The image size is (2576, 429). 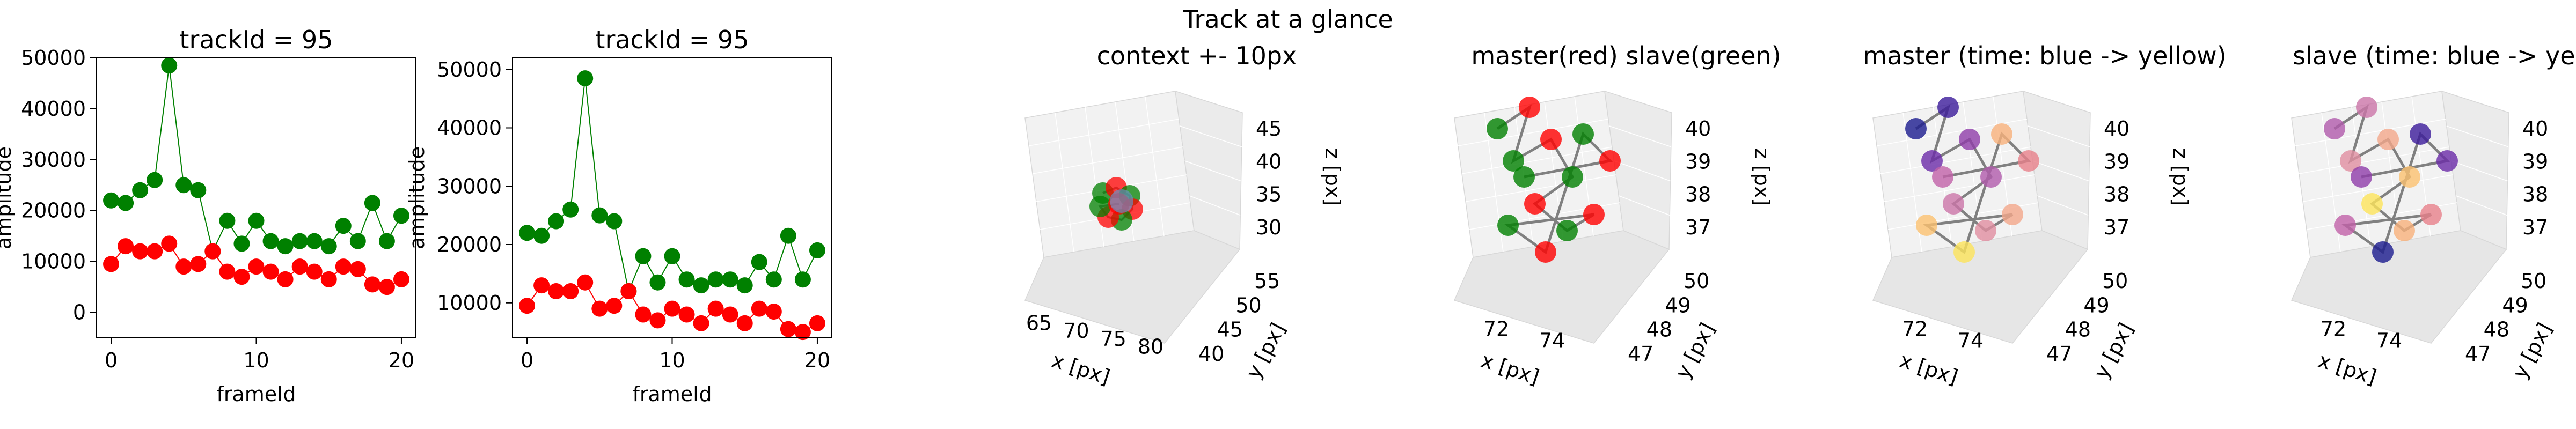 What do you see at coordinates (1197, 55) in the screenshot?
I see `chart-title: context +- 10px` at bounding box center [1197, 55].